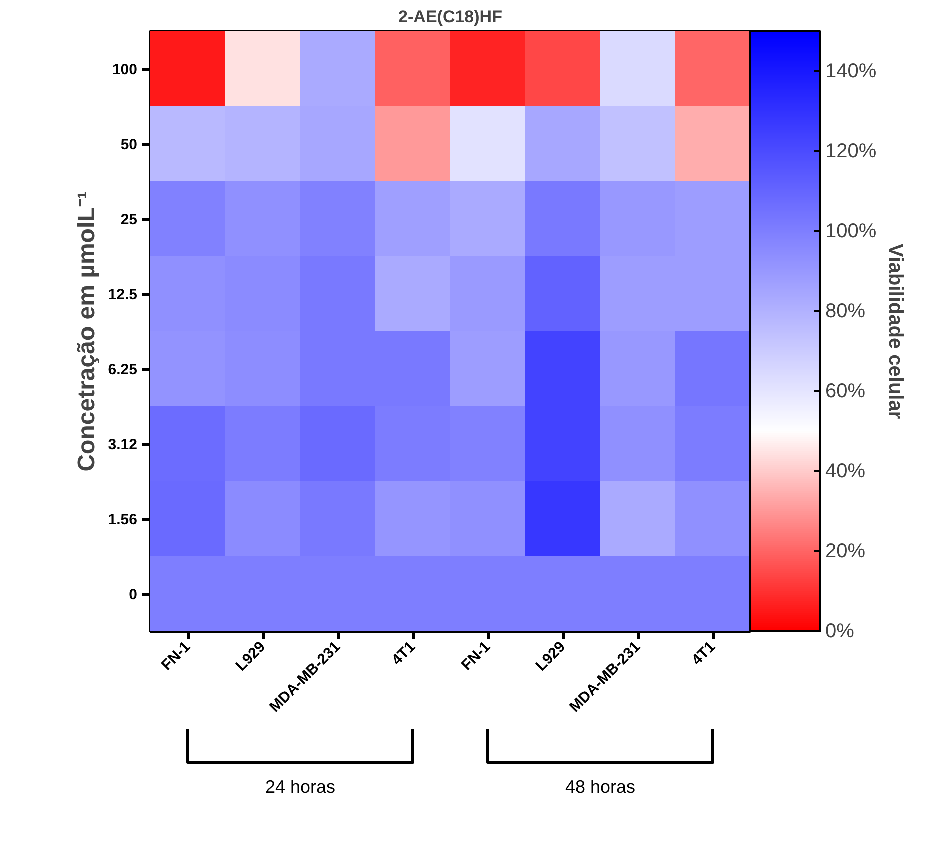 Image resolution: width=940 pixels, height=857 pixels. What do you see at coordinates (450, 17) in the screenshot?
I see `chart-title: 2-AE(C18)HF` at bounding box center [450, 17].